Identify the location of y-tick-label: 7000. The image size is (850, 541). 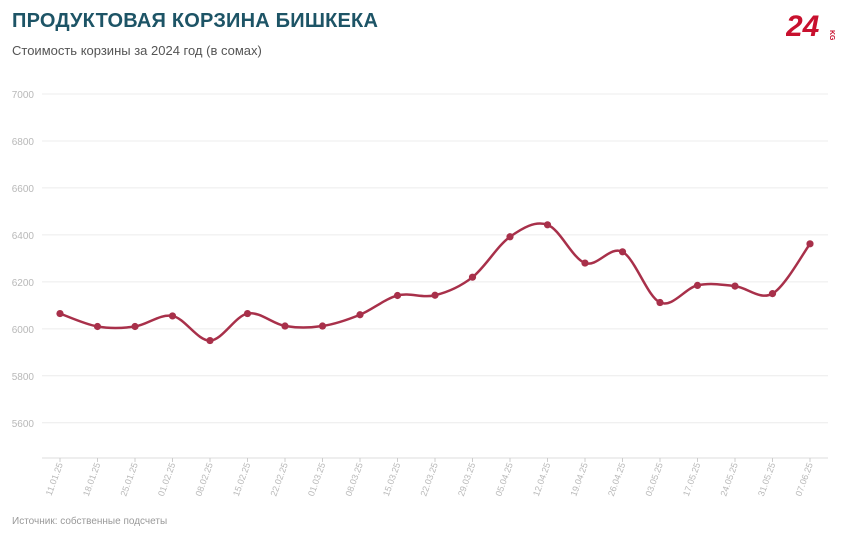
(23, 95).